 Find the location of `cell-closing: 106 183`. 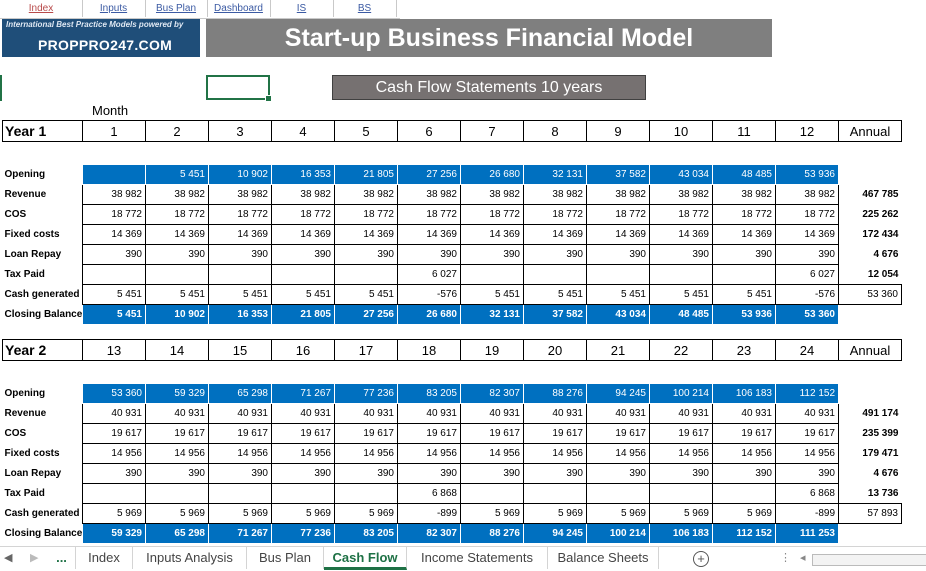

cell-closing: 106 183 is located at coordinates (681, 533).